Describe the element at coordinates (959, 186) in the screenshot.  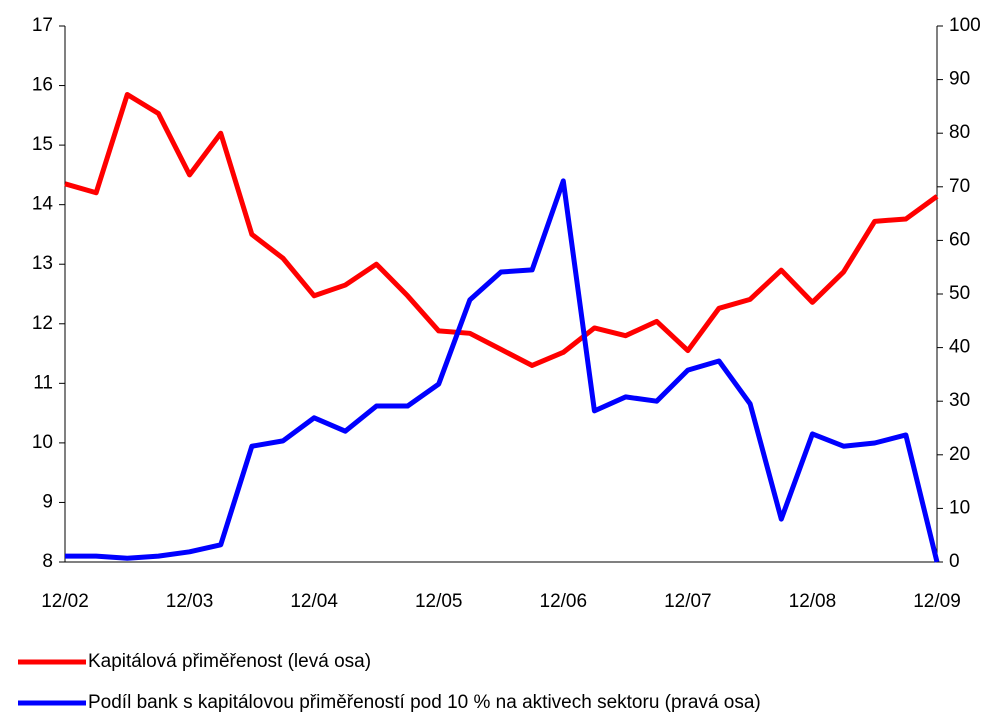
I see `y2-tick-label: 70` at that location.